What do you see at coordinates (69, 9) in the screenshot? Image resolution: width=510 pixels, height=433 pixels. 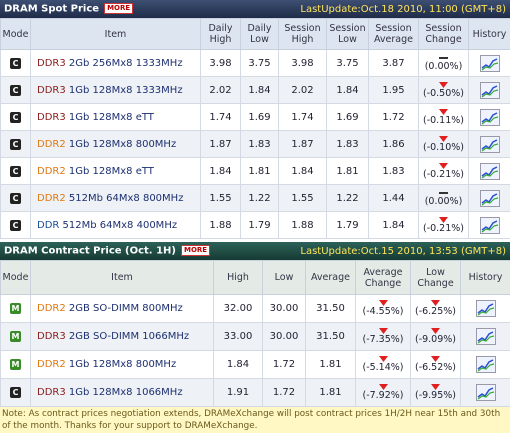 I see `section-title-wrap: DRAM Spot Price MORE` at bounding box center [69, 9].